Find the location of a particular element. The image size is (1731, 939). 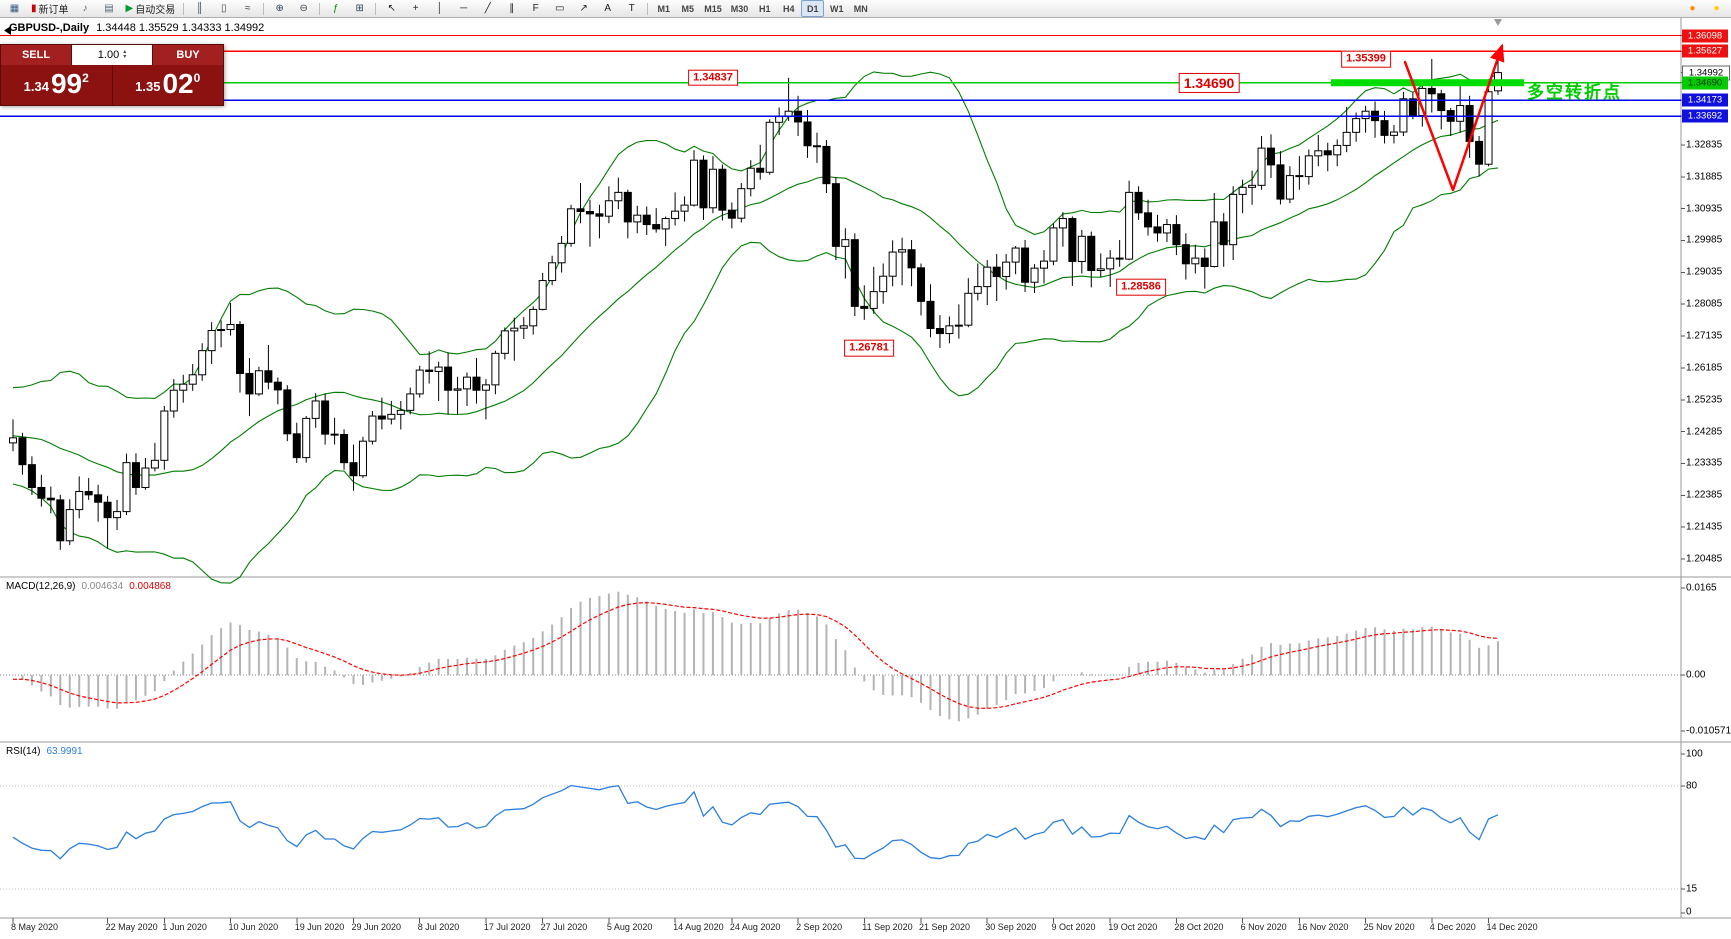

fibonacci-icon: F is located at coordinates (535, 8).